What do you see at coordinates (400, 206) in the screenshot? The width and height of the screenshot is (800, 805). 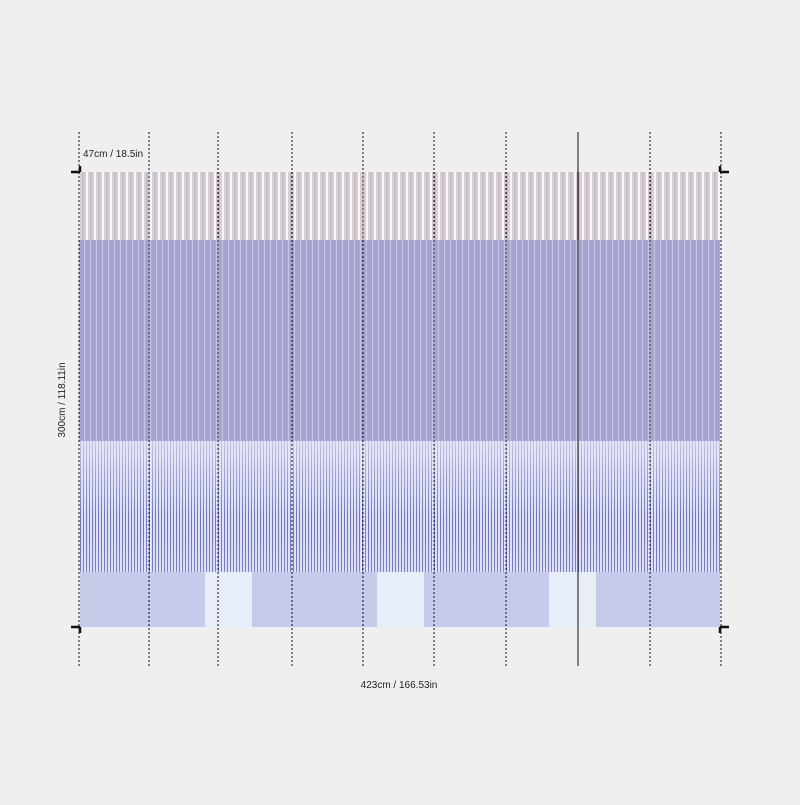 I see `top-band` at bounding box center [400, 206].